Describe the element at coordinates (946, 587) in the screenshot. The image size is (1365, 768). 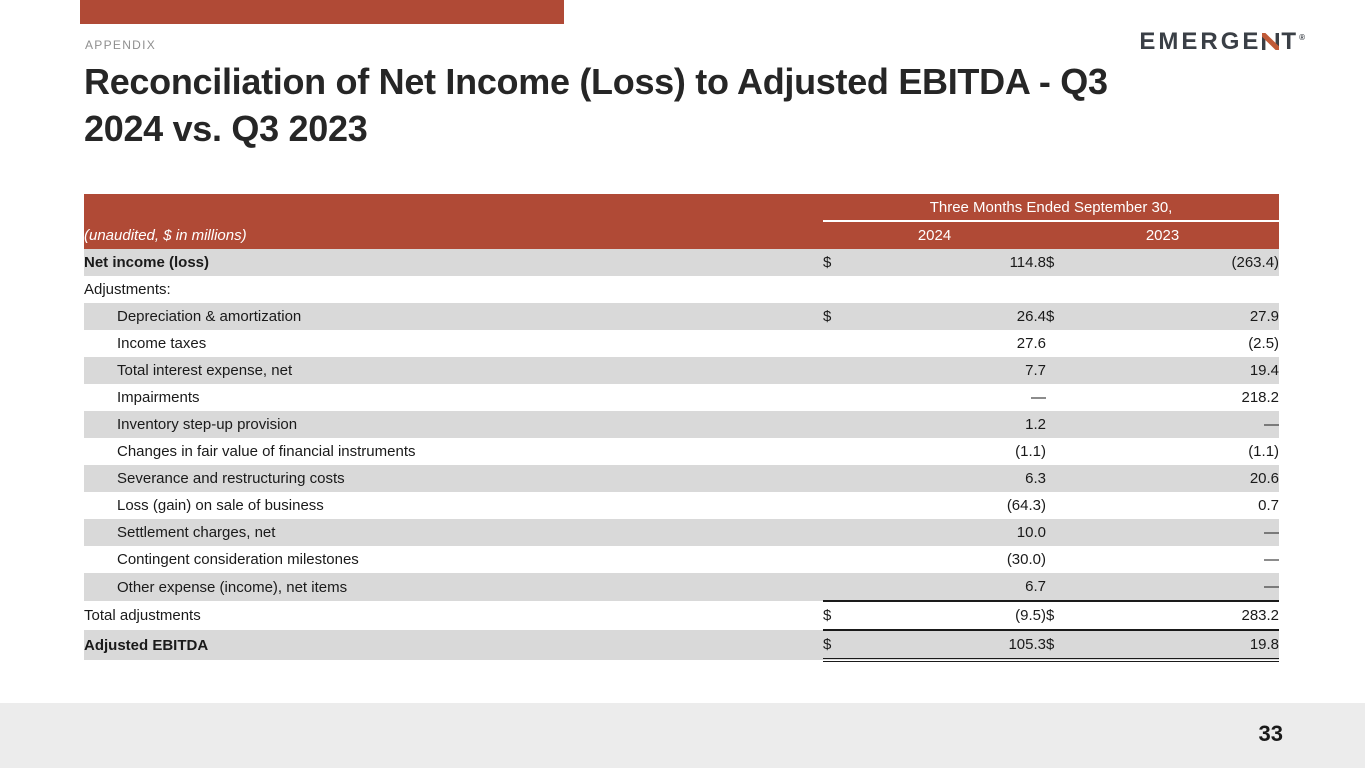
I see `value-2024: 6.7` at that location.